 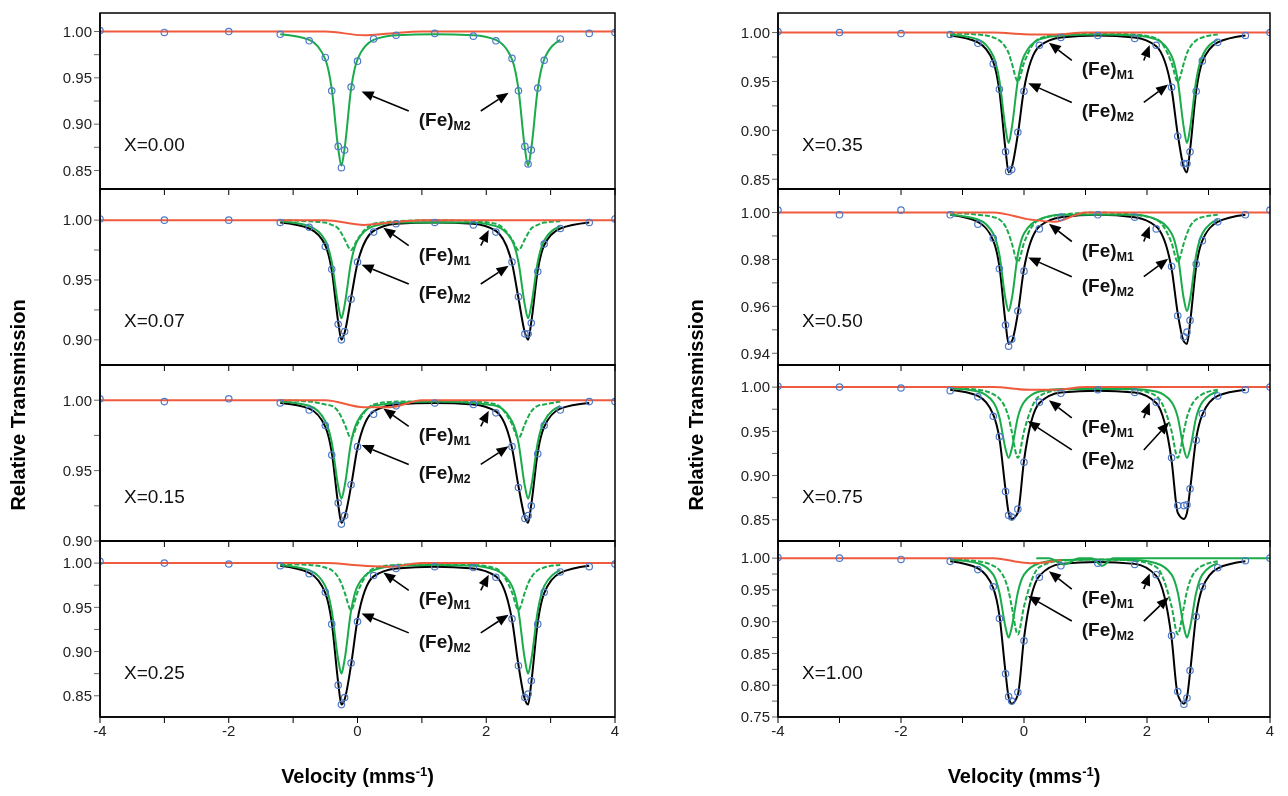 I want to click on y-axis-title: Relative Transmission, so click(x=18, y=405).